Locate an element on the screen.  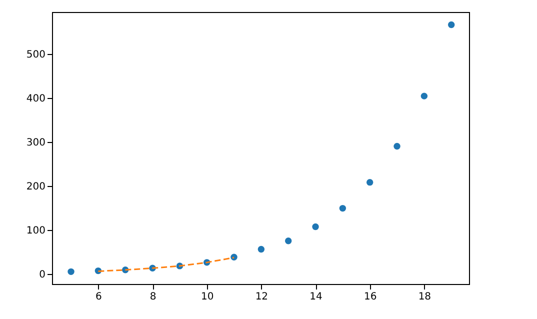
y-tick-label: 200 is located at coordinates (36, 186).